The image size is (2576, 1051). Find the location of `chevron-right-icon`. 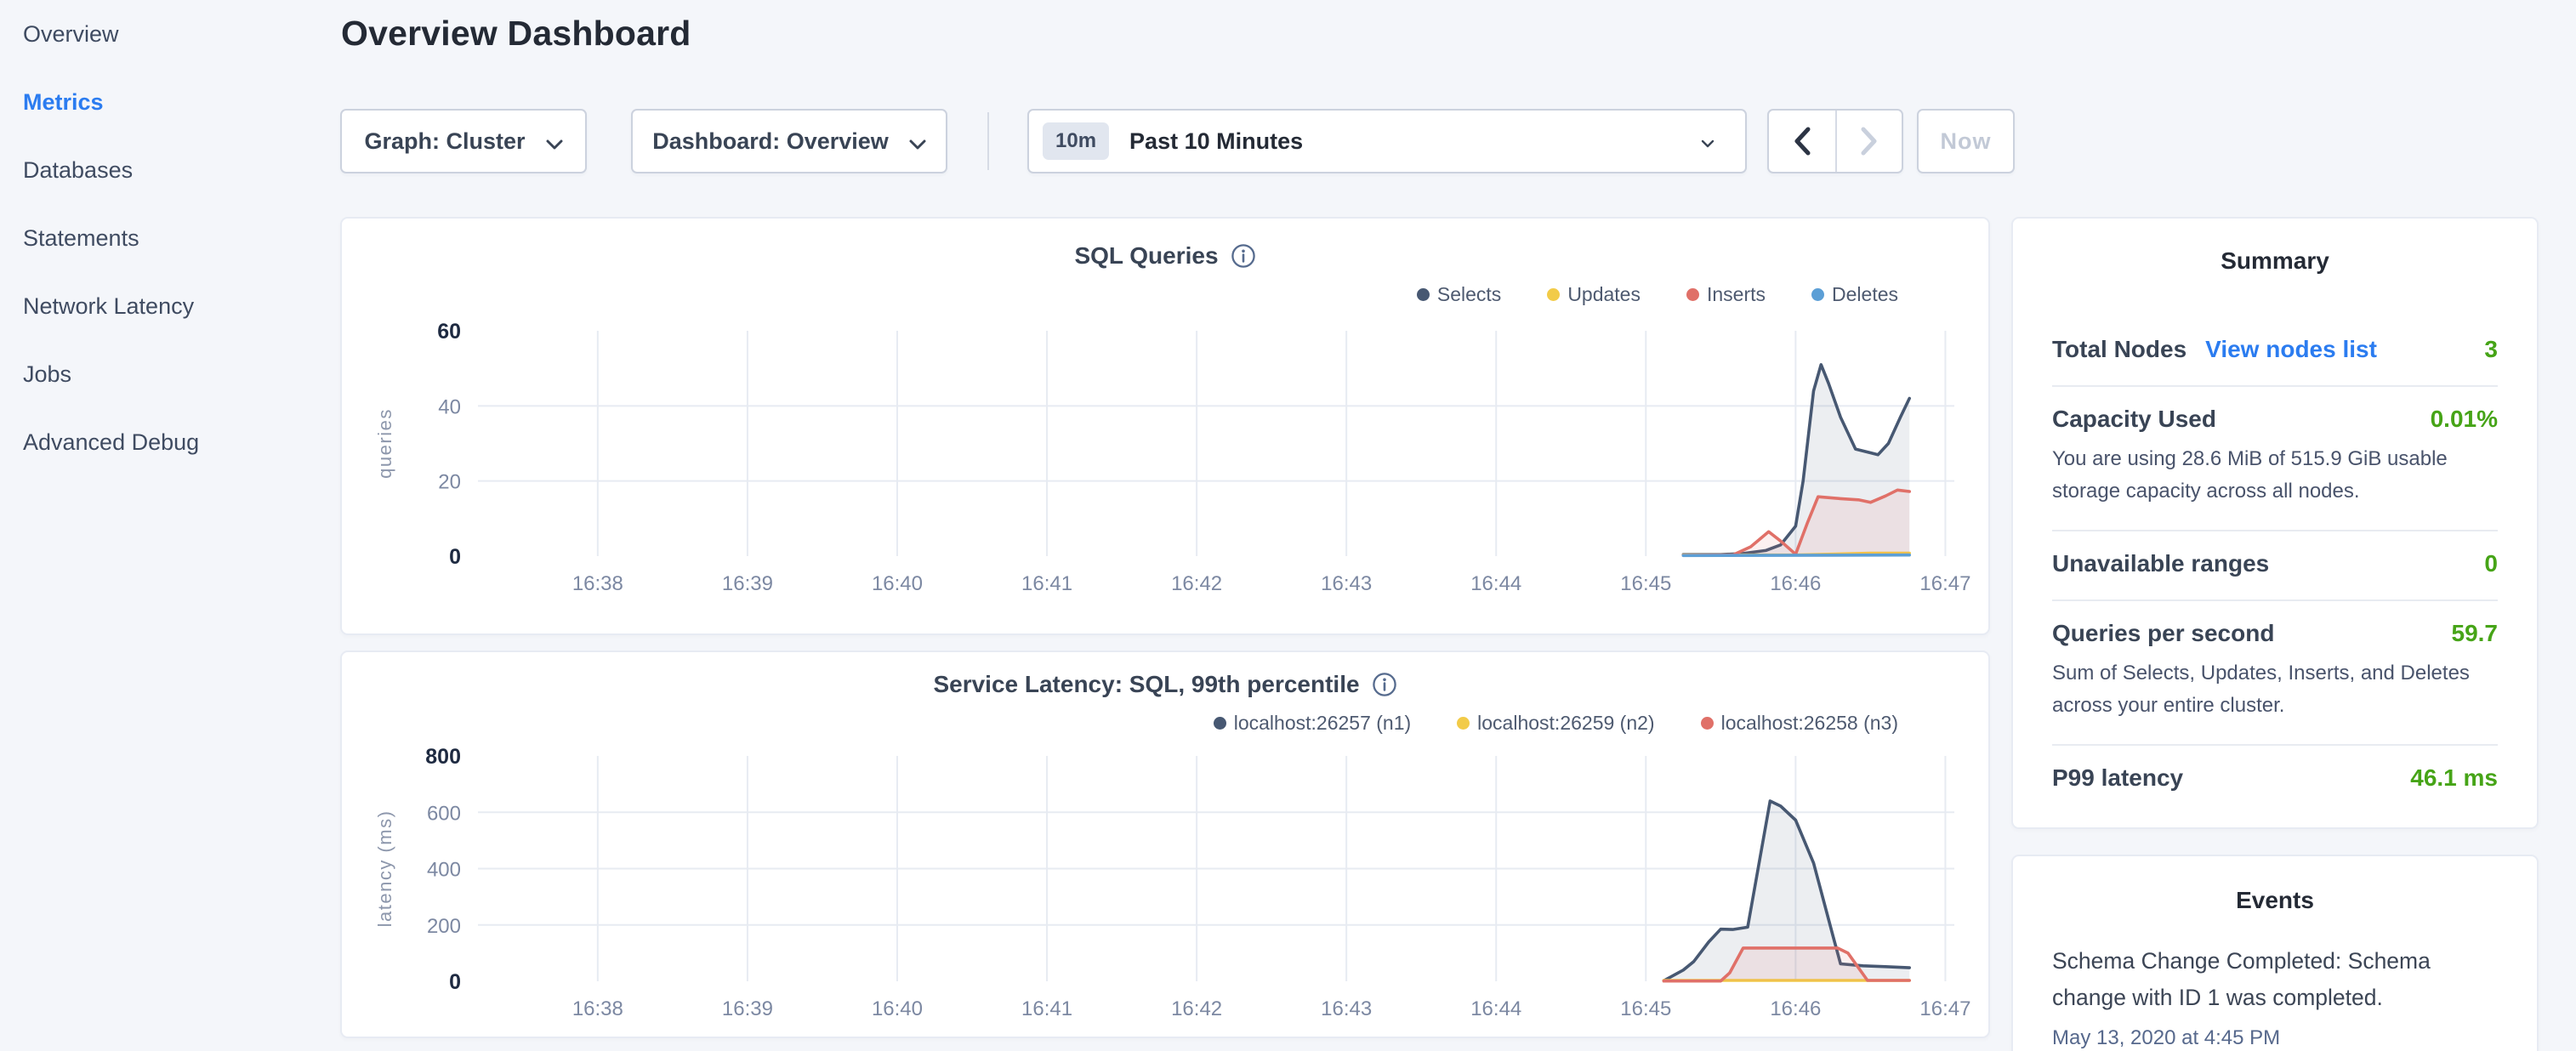

chevron-right-icon is located at coordinates (1869, 142).